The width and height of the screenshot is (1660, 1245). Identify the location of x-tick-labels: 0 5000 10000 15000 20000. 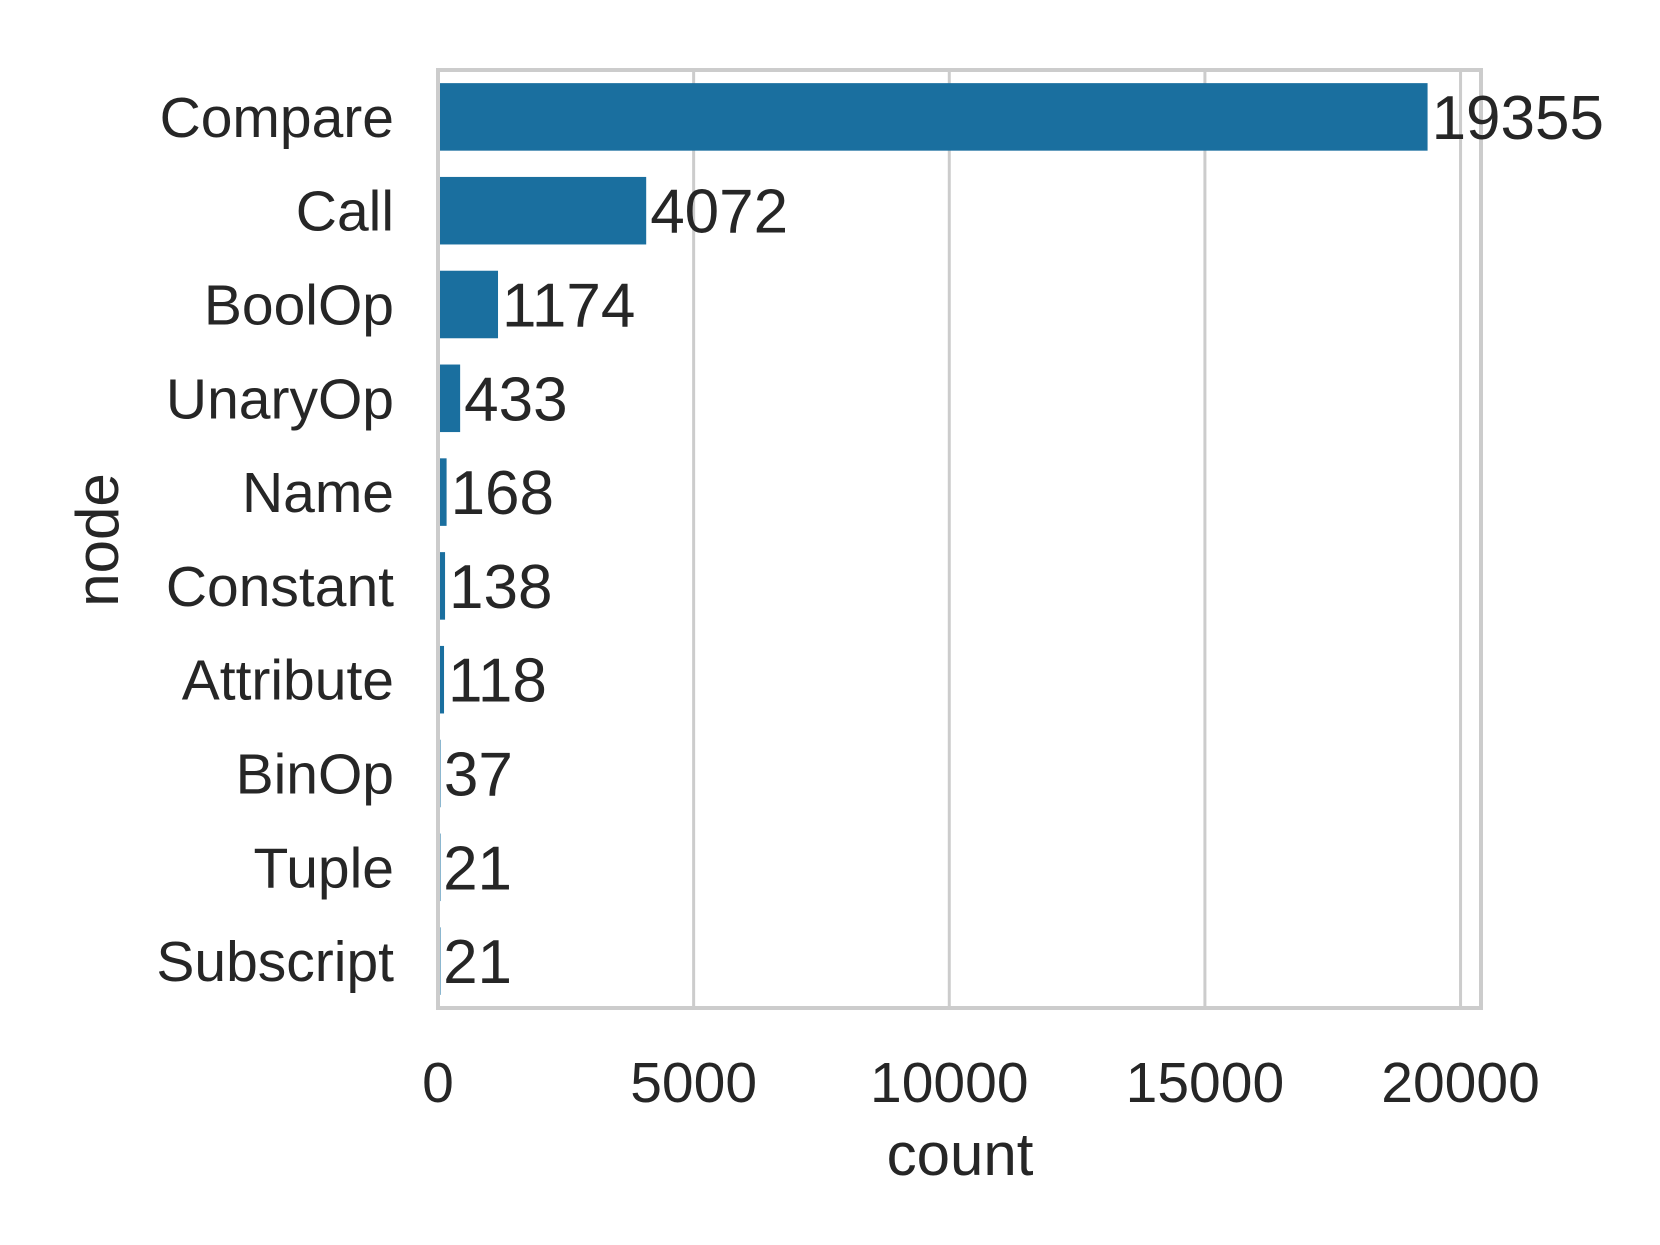
(981, 1083).